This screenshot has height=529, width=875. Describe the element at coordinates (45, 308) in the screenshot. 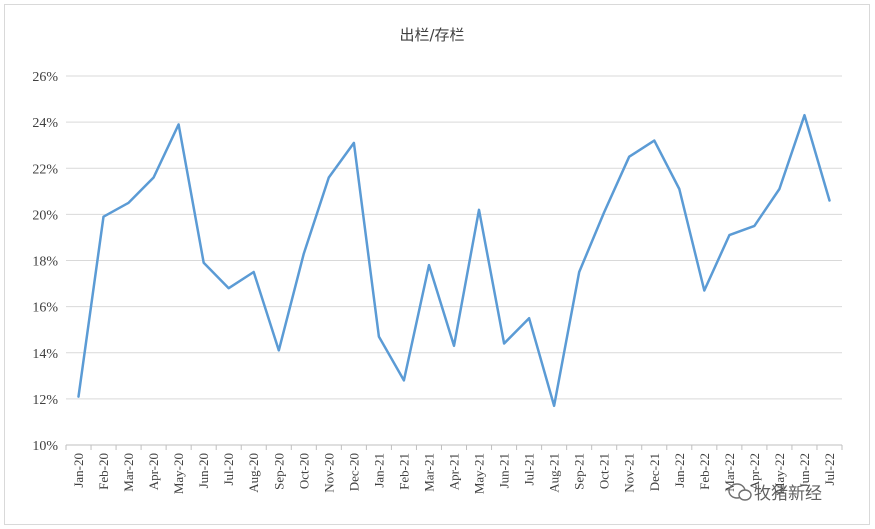

I see `y-tick-label: 16%` at that location.